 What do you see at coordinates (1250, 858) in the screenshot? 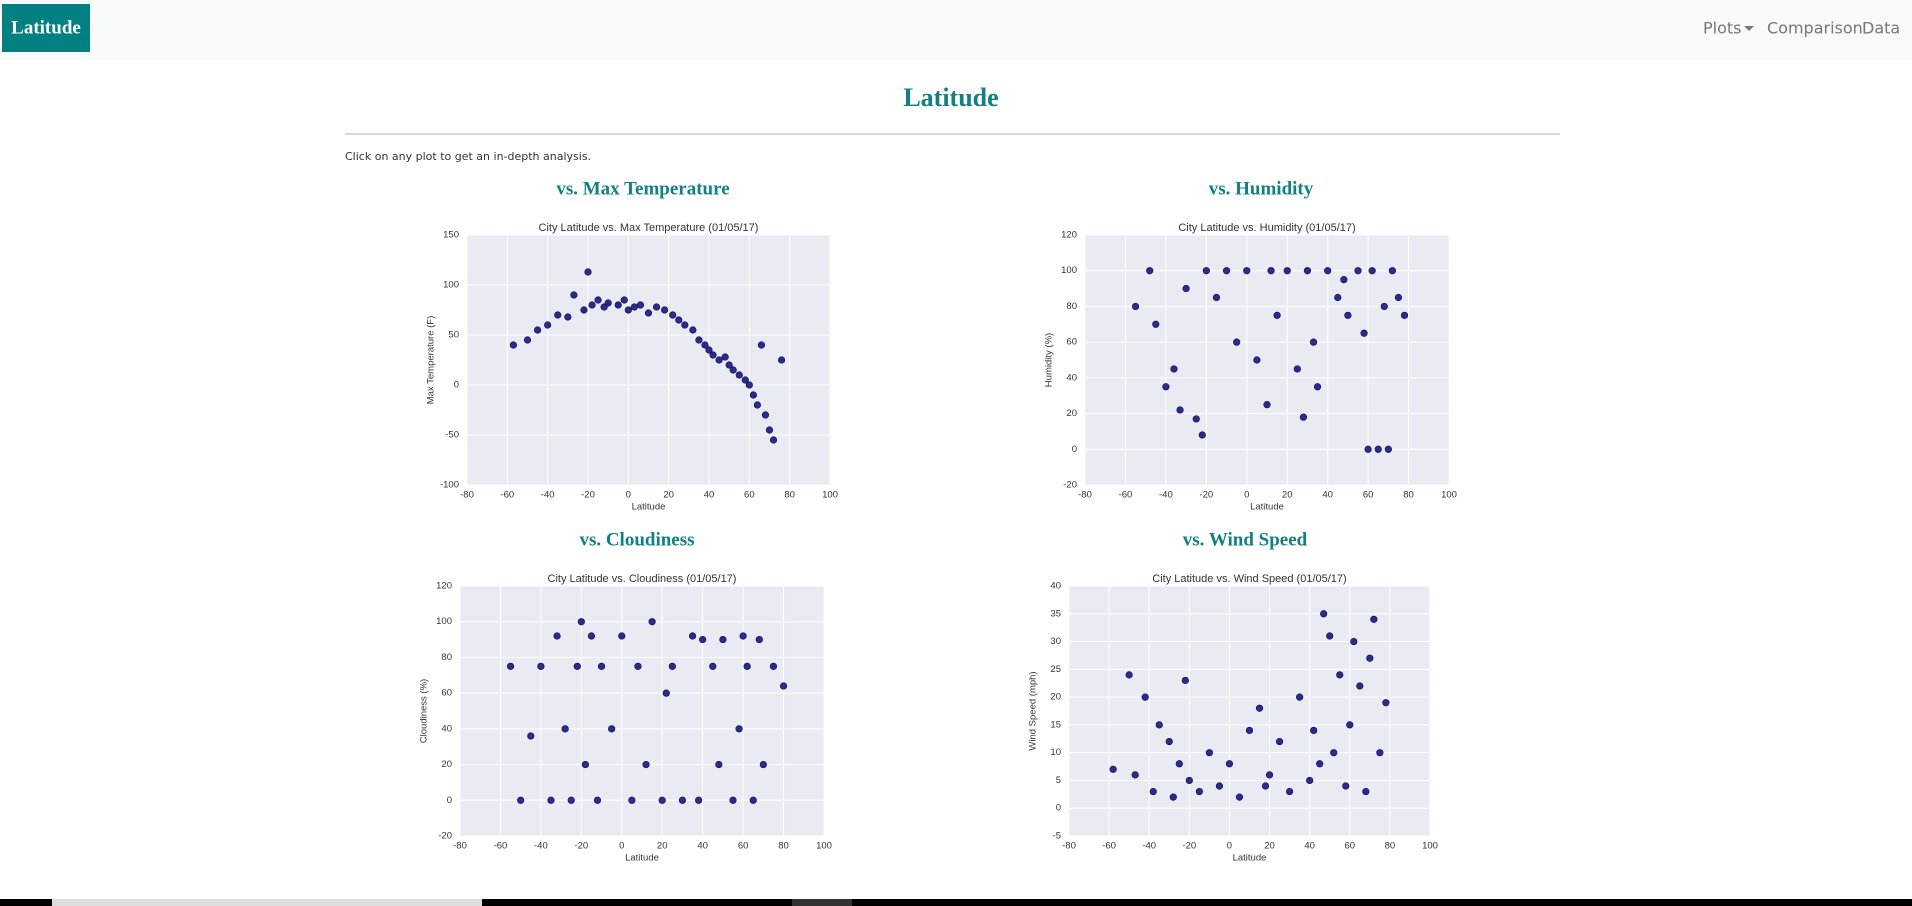
I see `x-axis-label: Latitude` at bounding box center [1250, 858].